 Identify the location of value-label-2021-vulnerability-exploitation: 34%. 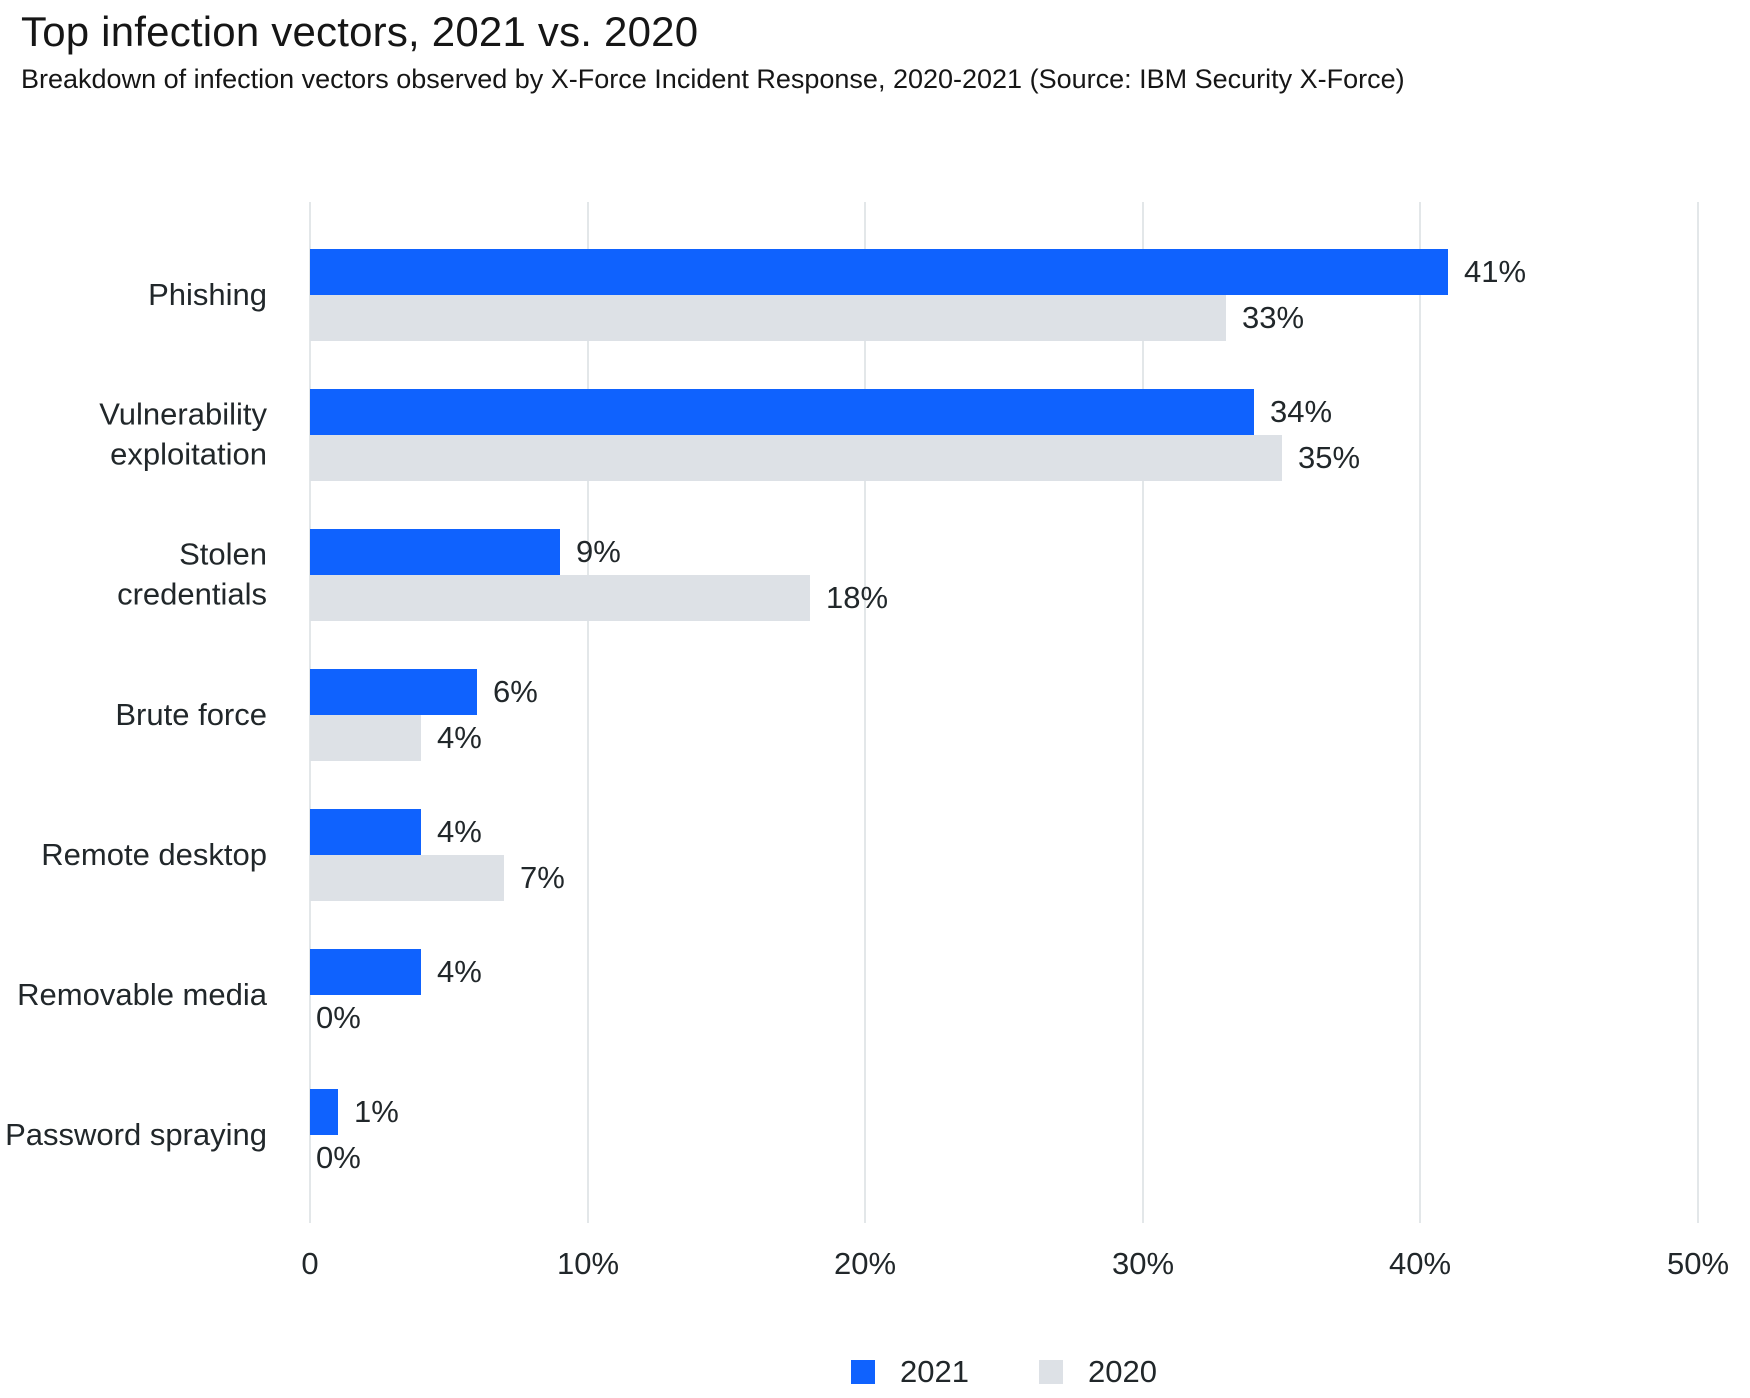
(1301, 411).